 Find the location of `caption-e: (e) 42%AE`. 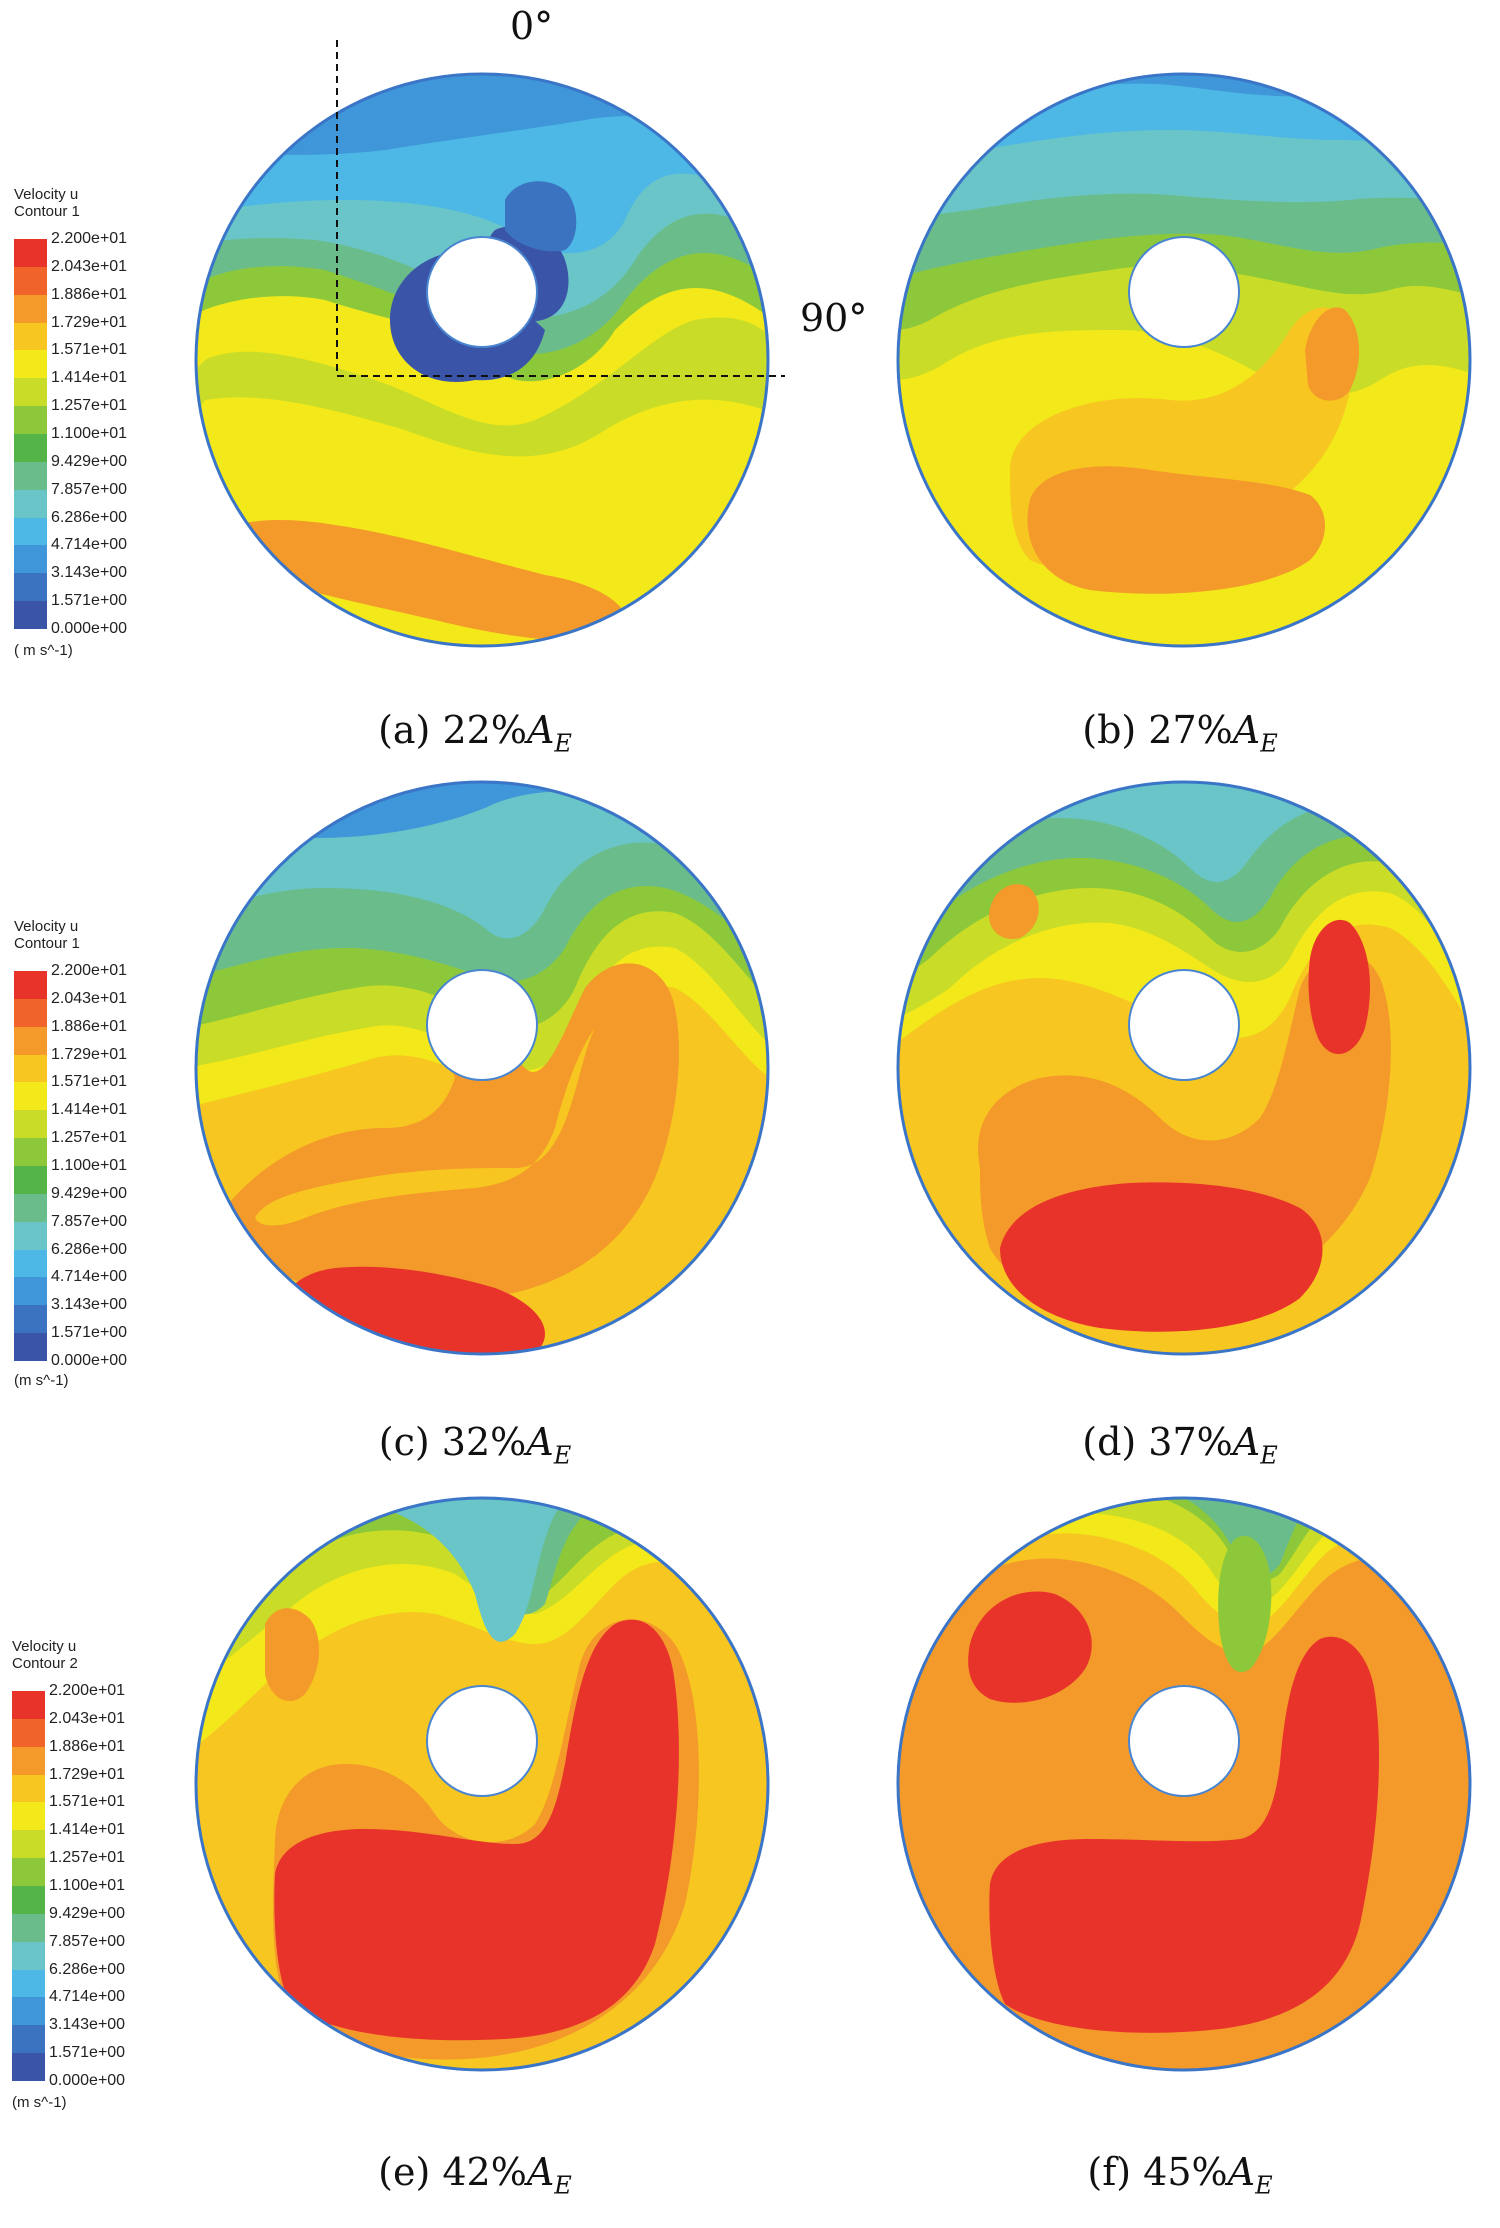

caption-e: (e) 42%AE is located at coordinates (475, 2175).